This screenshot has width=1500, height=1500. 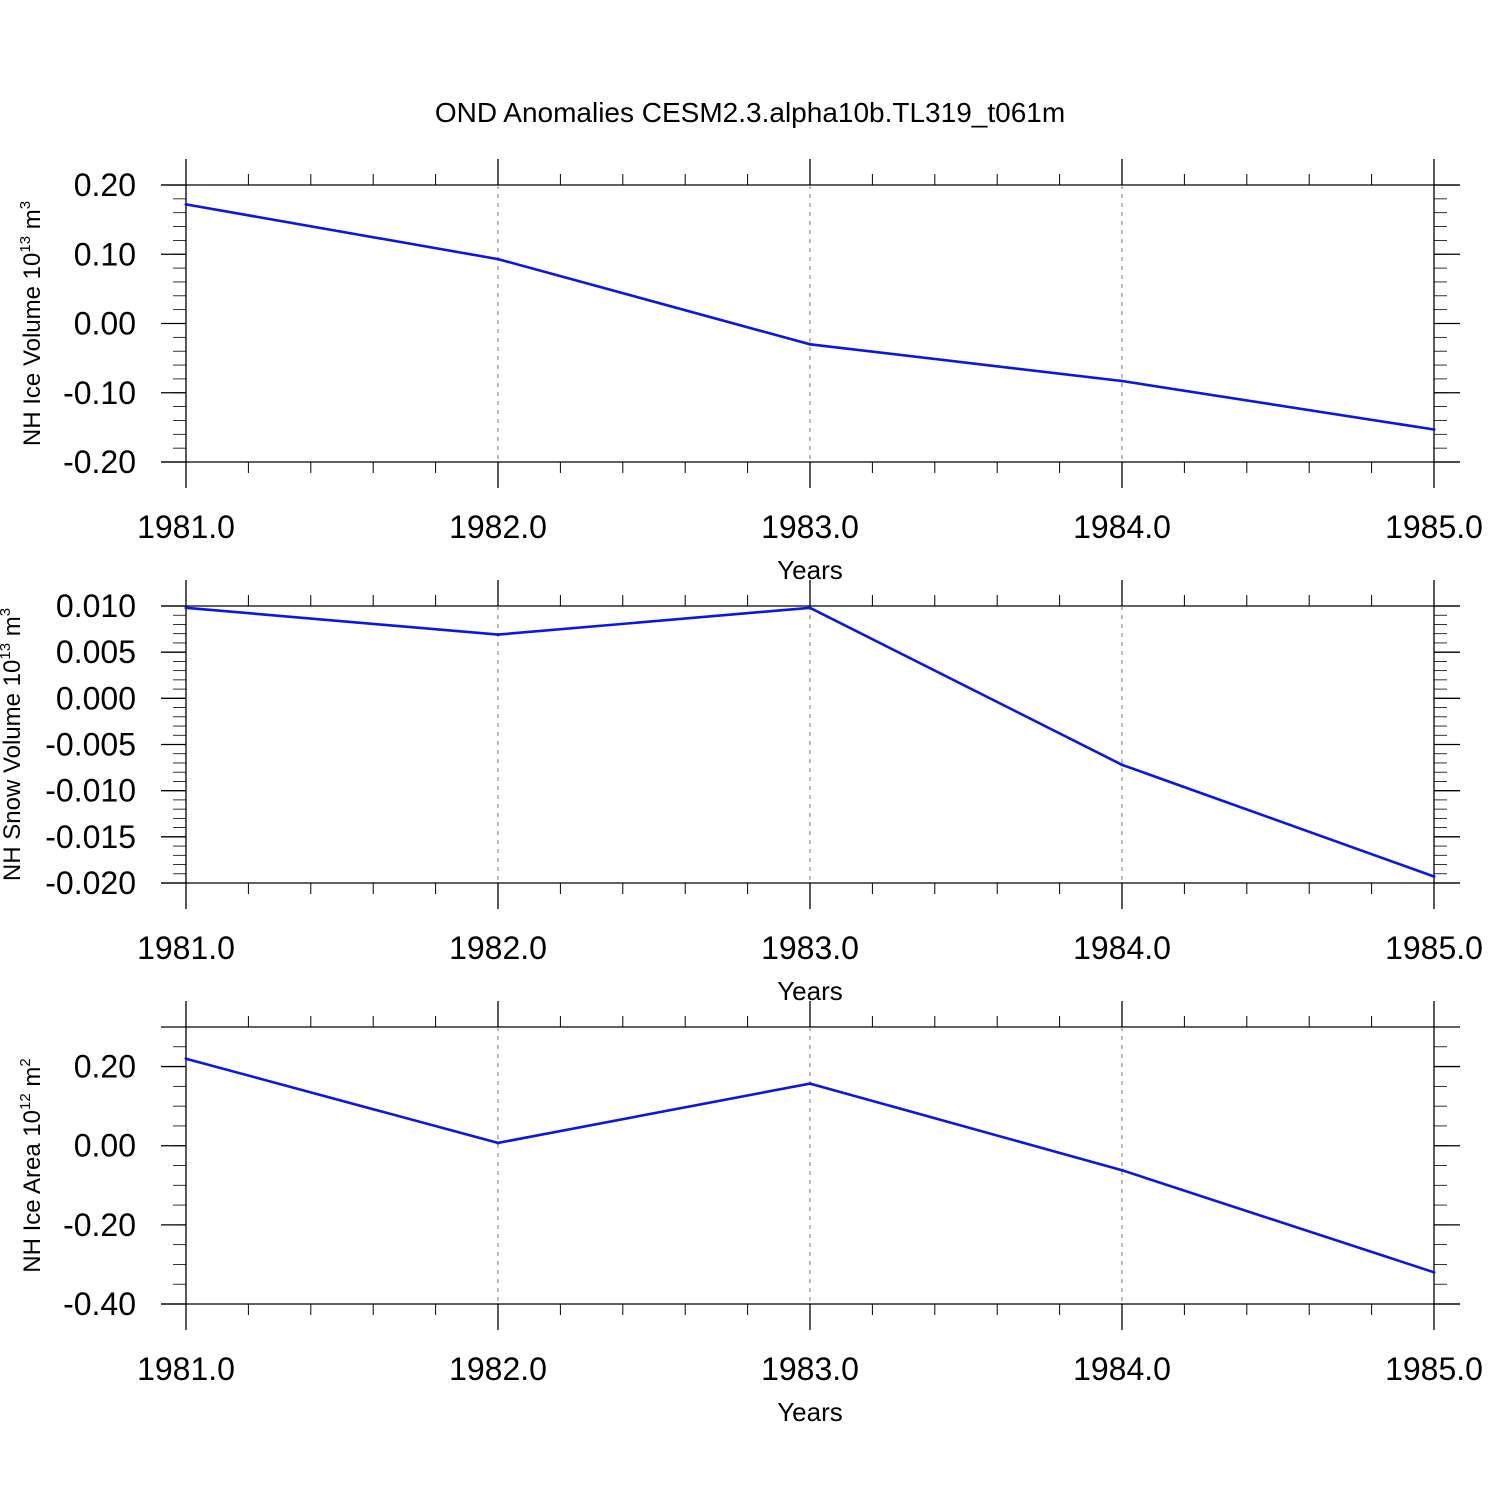 What do you see at coordinates (31, 323) in the screenshot?
I see `y-axis-title: NH Ice Volume 1013 m3` at bounding box center [31, 323].